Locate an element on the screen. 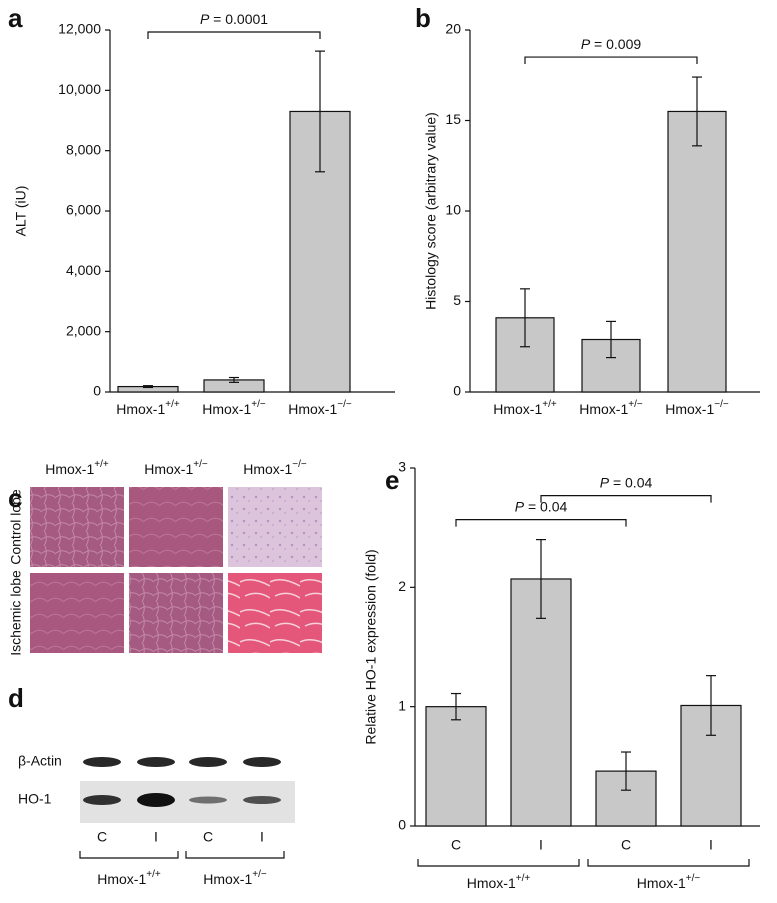 The height and width of the screenshot is (903, 777). panel-label: e is located at coordinates (392, 480).